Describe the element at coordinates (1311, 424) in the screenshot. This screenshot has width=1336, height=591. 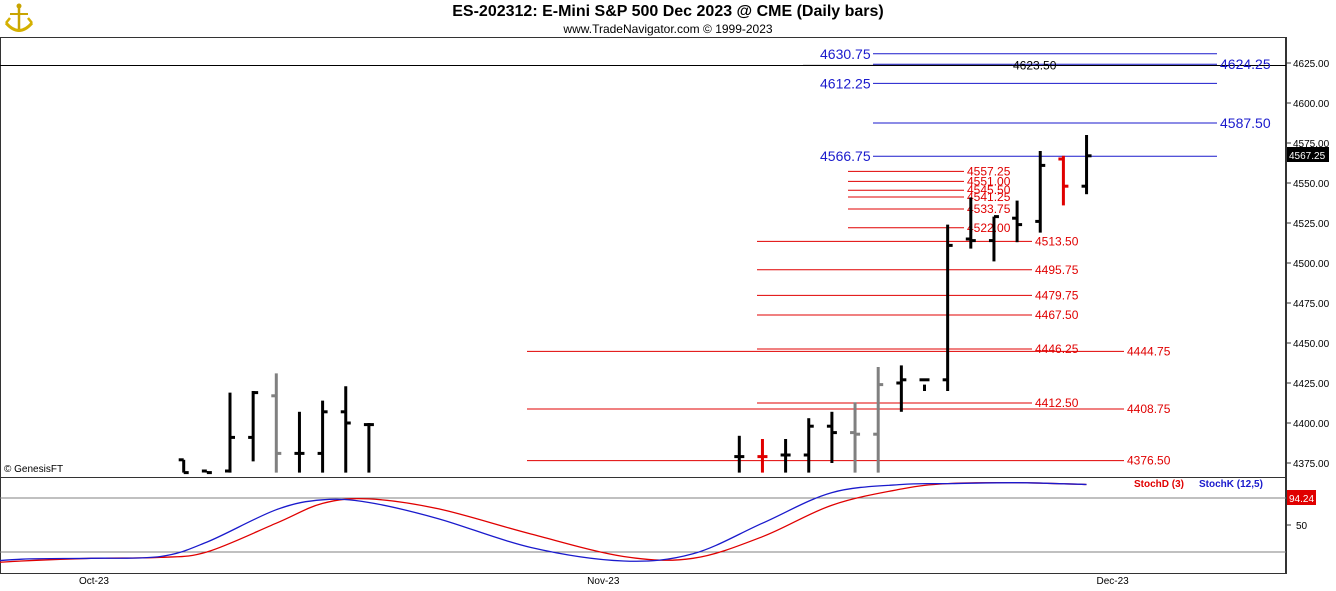
I see `price-tick-label: 4400.00` at that location.